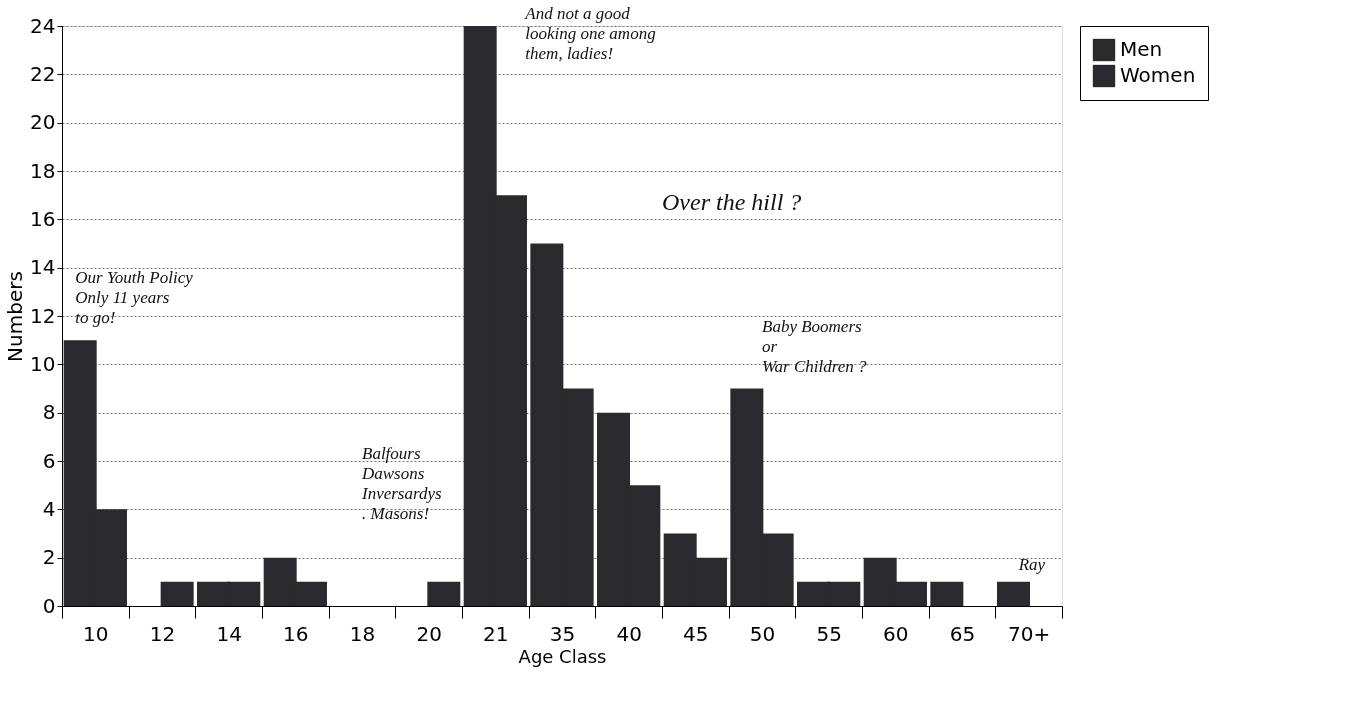 This screenshot has width=1356, height=726. I want to click on annotation: Ray, so click(1031, 564).